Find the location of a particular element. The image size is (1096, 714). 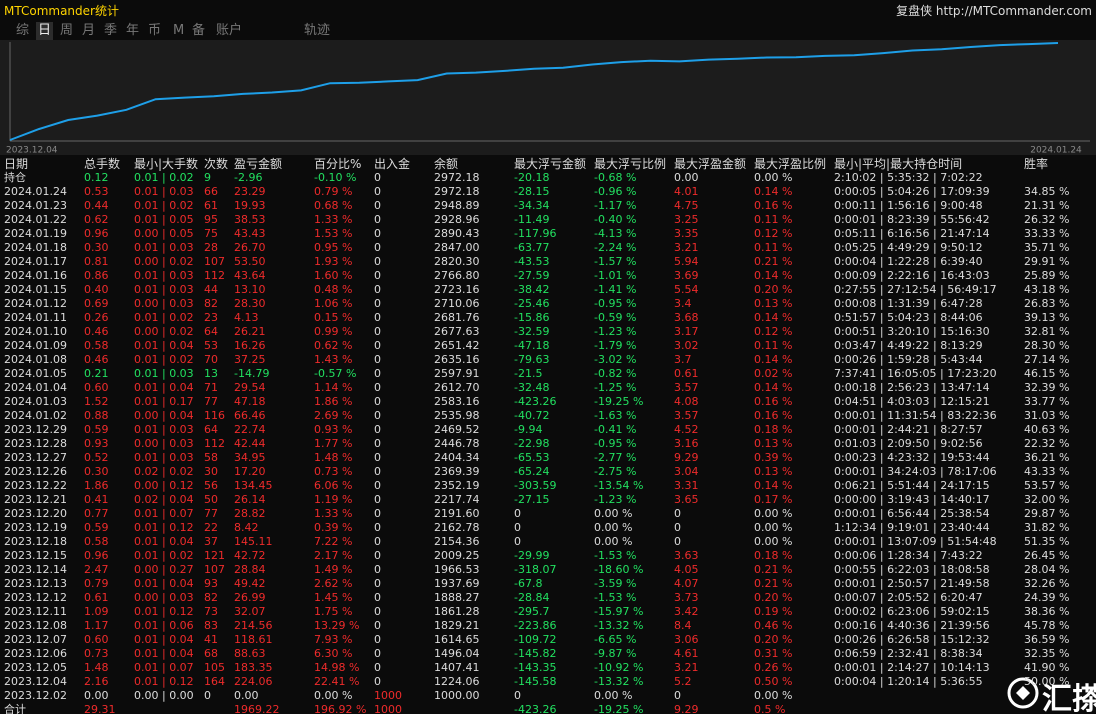

table-cell: 0.02 | 0.02 is located at coordinates (164, 471).